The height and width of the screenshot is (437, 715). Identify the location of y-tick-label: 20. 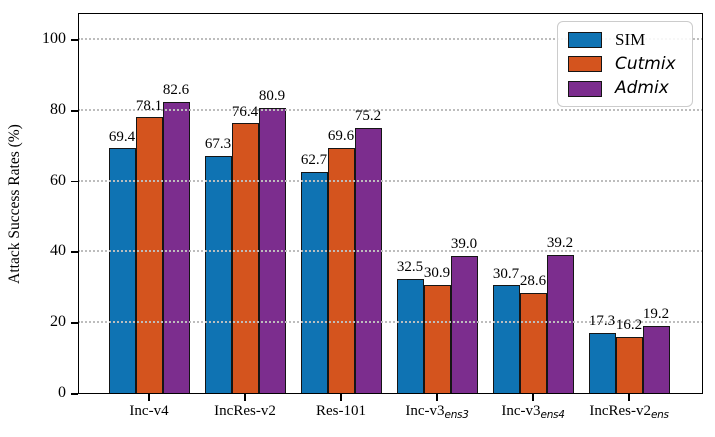
(58, 322).